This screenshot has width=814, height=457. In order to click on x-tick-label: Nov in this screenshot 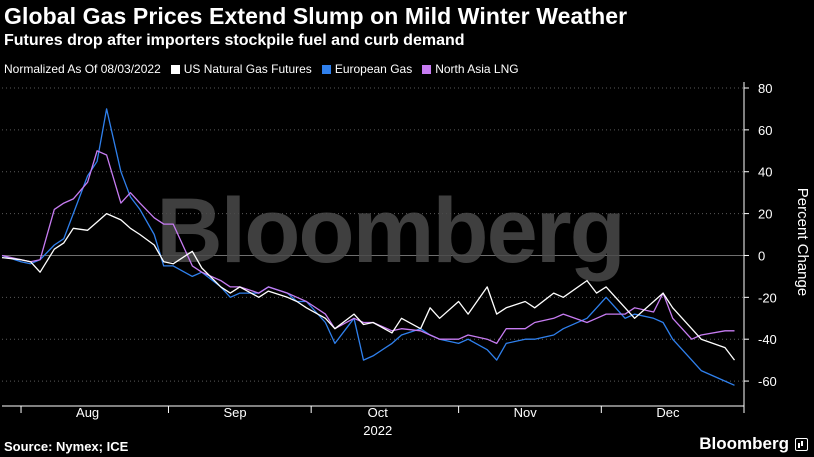, I will do `click(526, 412)`.